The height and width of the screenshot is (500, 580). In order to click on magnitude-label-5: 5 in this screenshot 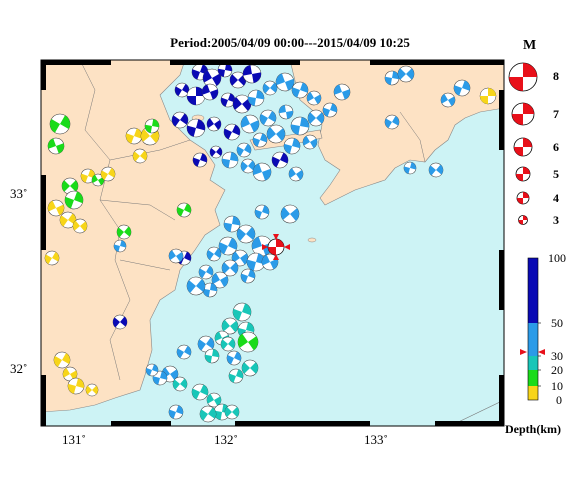, I will do `click(556, 174)`.